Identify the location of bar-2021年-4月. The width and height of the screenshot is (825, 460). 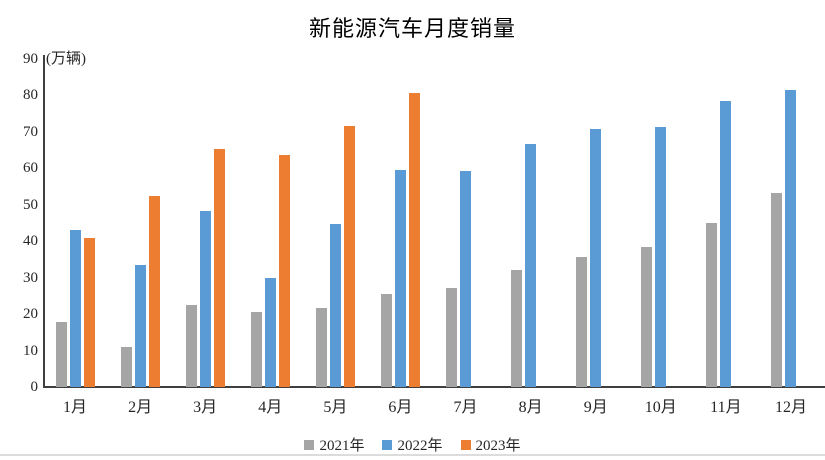
(256, 349).